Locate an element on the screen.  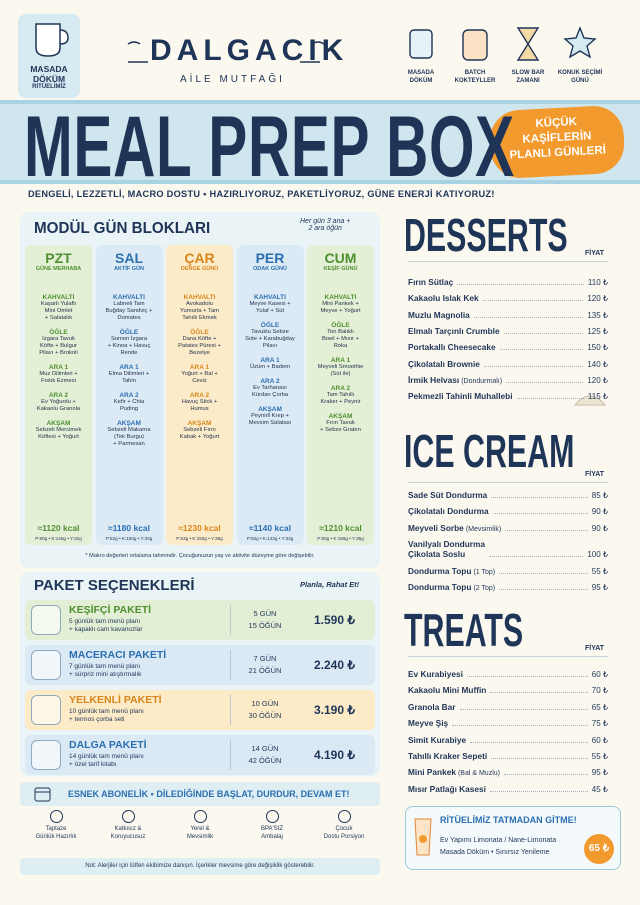
menu-item: Sade Süt Dondurma 85 ₺ is located at coordinates (508, 495).